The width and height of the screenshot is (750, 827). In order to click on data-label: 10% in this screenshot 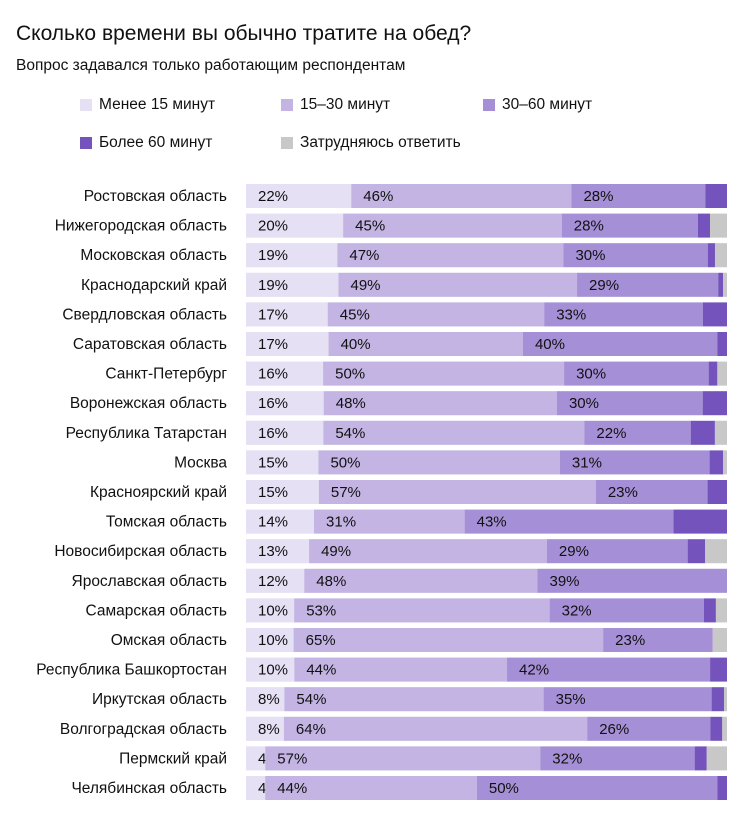, I will do `click(273, 670)`.